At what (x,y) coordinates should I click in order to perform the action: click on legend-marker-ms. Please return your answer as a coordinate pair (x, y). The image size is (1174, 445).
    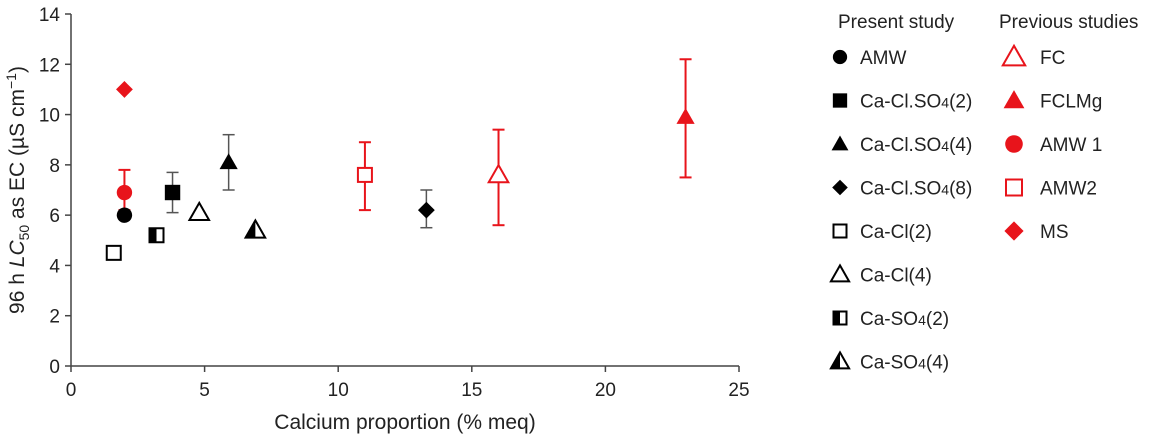
    Looking at the image, I should click on (1014, 231).